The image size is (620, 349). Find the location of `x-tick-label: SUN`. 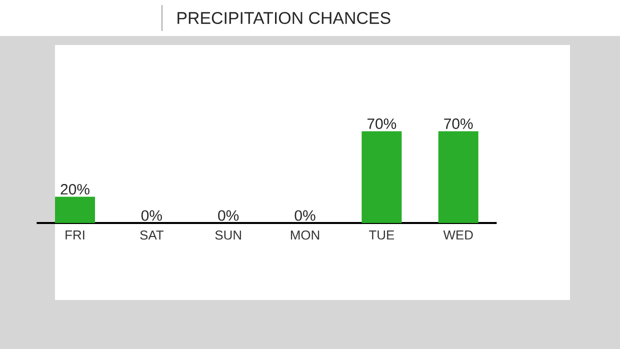

x-tick-label: SUN is located at coordinates (228, 235).